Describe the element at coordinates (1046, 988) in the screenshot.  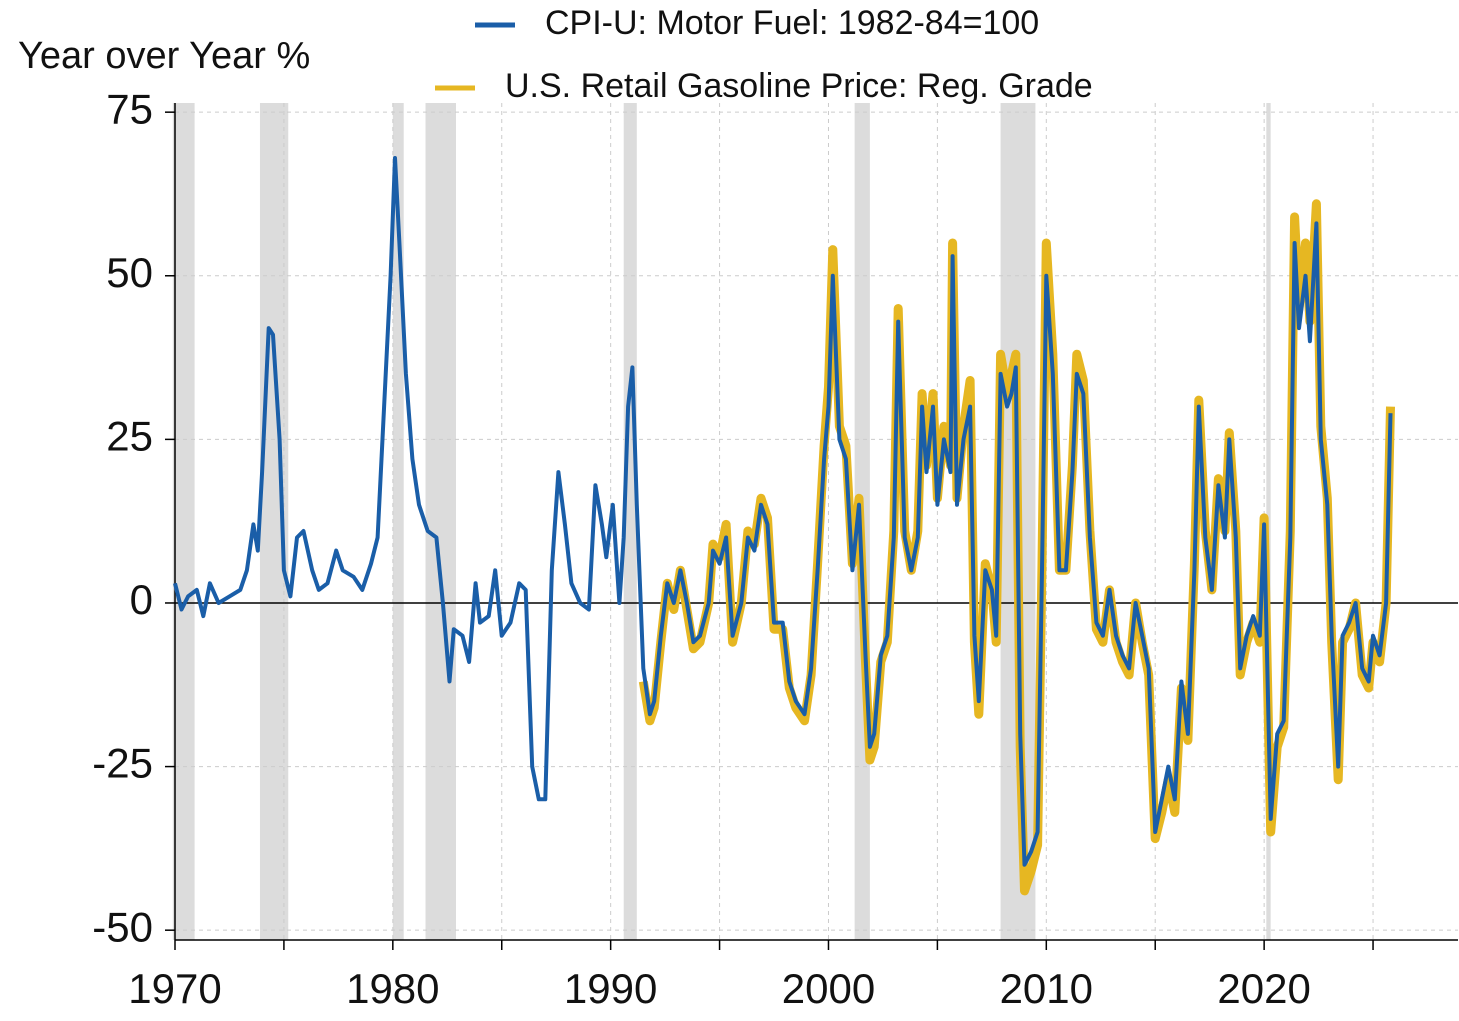
I see `x-tick-label: 2010` at that location.